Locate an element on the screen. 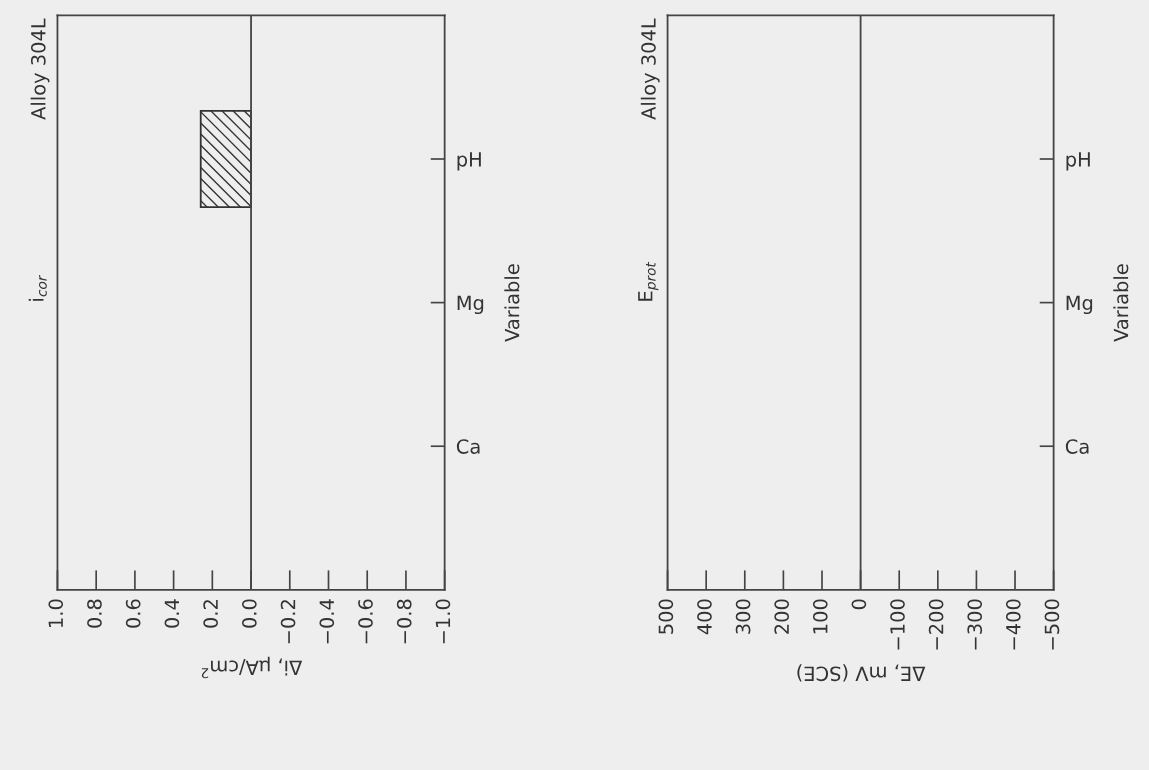 The image size is (1149, 770). x-tick-label: 0.8 is located at coordinates (94, 613).